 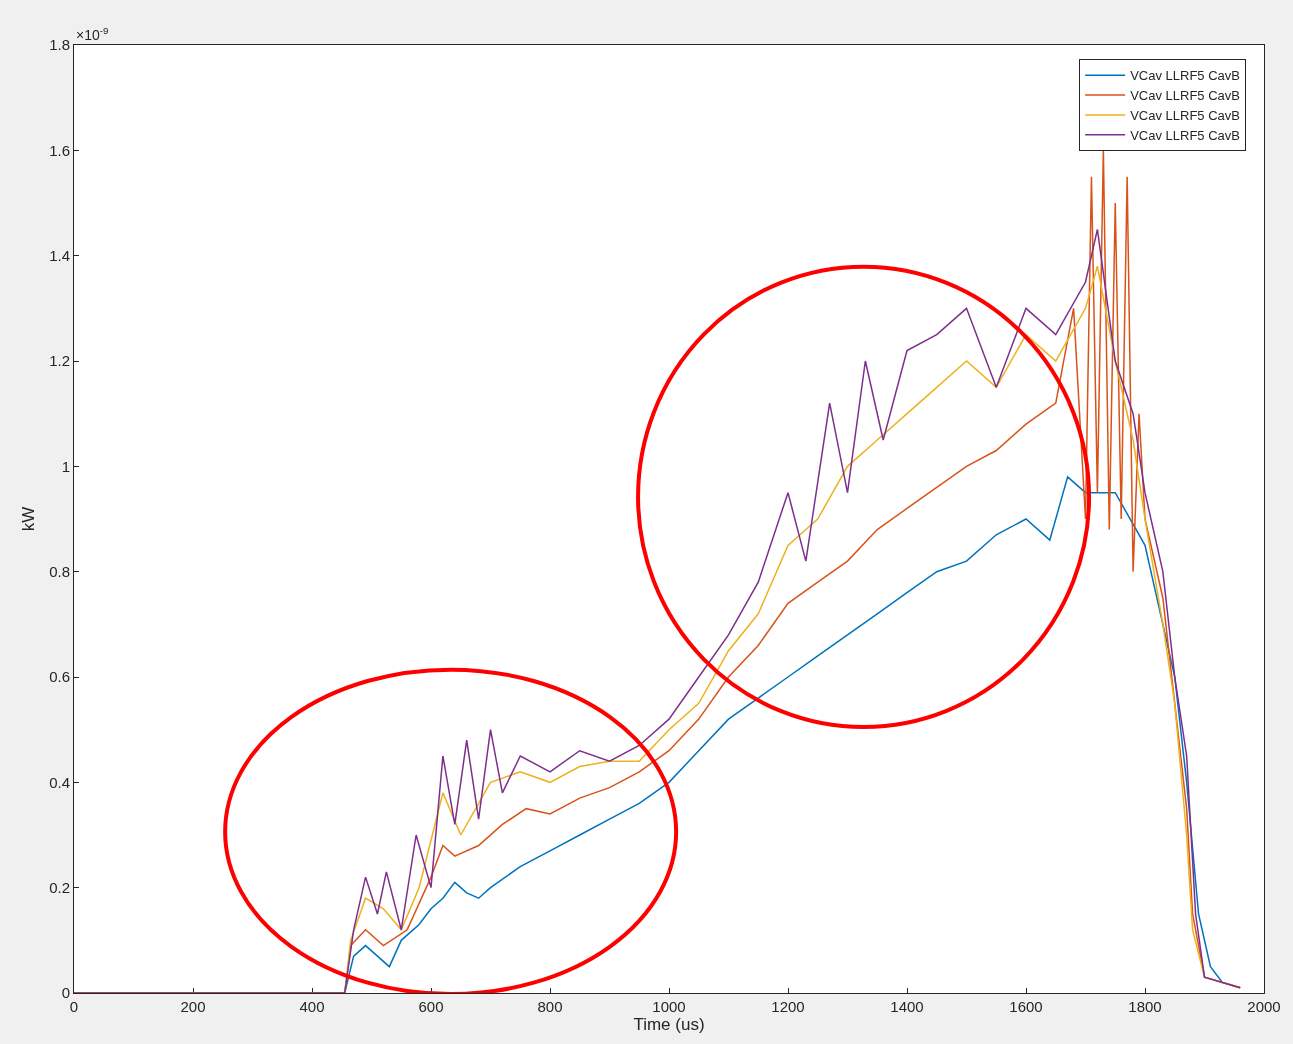 I want to click on y-axis-title: kW, so click(x=28, y=519).